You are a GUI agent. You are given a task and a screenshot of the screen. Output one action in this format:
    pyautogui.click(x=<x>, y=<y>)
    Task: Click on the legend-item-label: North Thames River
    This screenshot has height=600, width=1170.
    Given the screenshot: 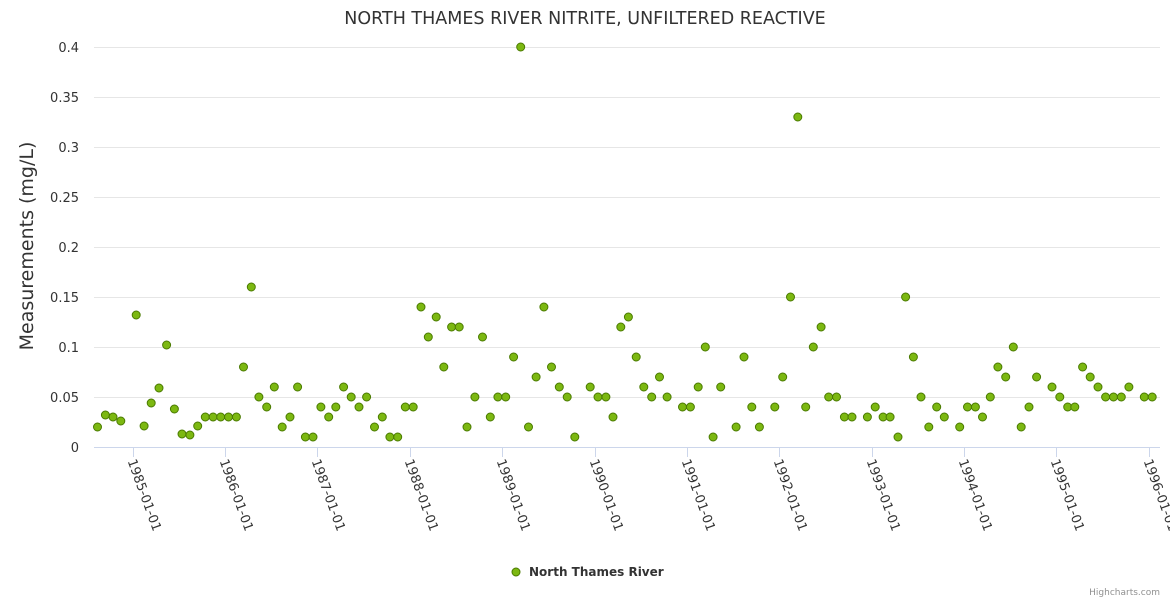 What is the action you would take?
    pyautogui.click(x=596, y=572)
    